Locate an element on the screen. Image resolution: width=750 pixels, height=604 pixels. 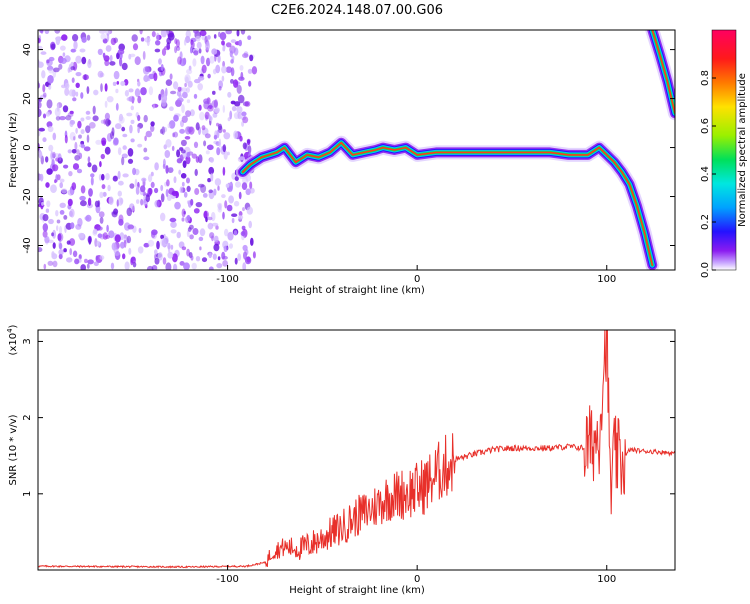
figure-title: C2E6.2024.148.07.00.G06 is located at coordinates (357, 10).